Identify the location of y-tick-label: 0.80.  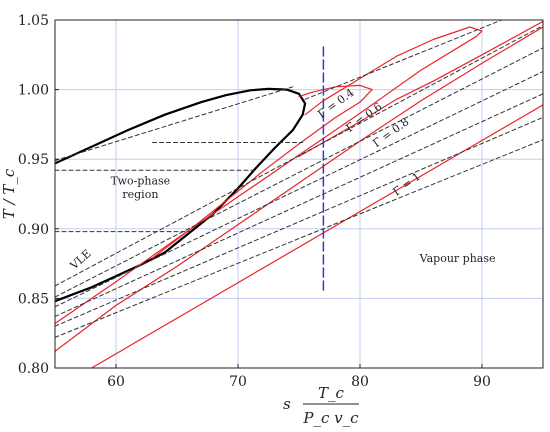
(33, 369).